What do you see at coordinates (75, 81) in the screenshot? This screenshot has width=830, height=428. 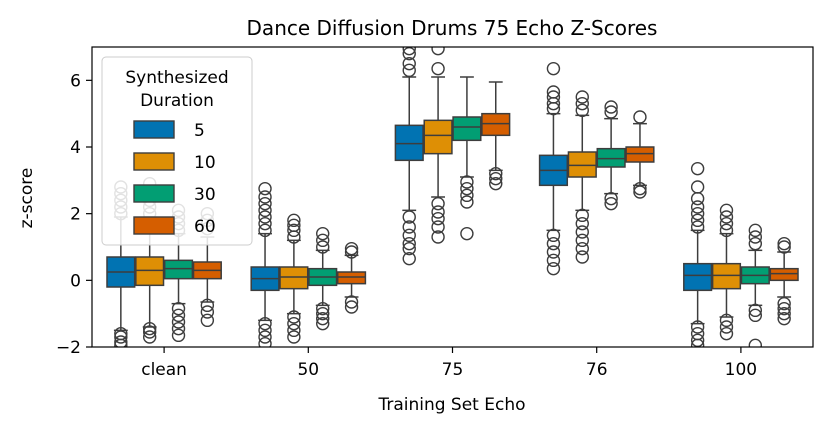 I see `y-tick-label: 6` at bounding box center [75, 81].